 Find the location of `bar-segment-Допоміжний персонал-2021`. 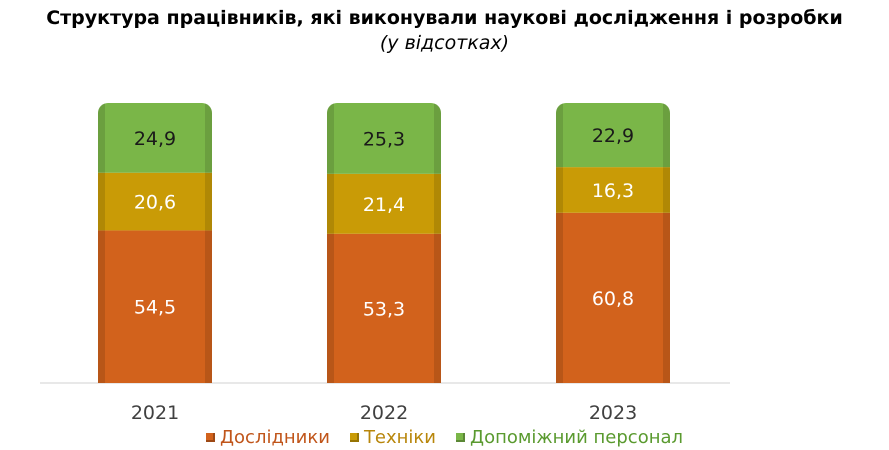

bar-segment-Допоміжний персонал-2021 is located at coordinates (155, 138).